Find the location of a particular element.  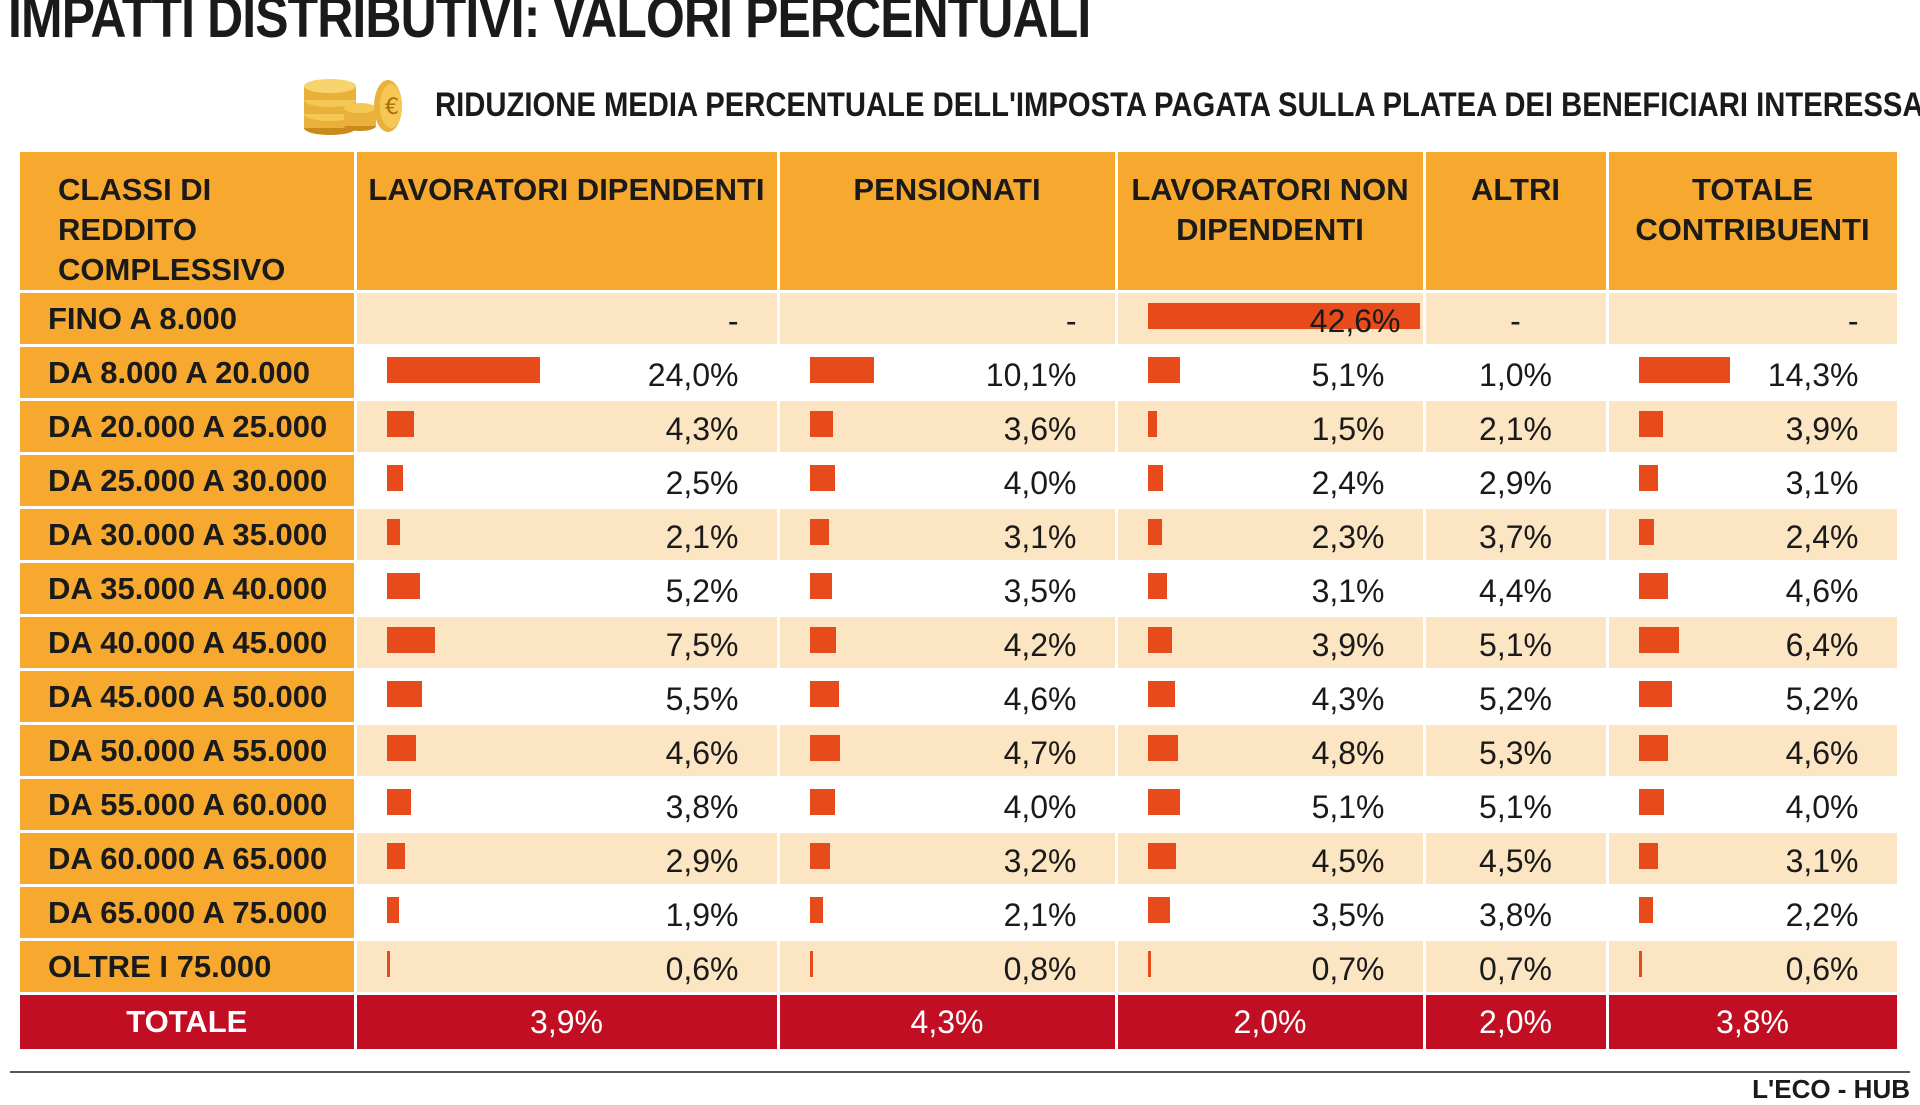

table-row: DA 65.000 A 75.000 1,9% 2,1% 3,5% 3,8% 2,2% is located at coordinates (960, 913).